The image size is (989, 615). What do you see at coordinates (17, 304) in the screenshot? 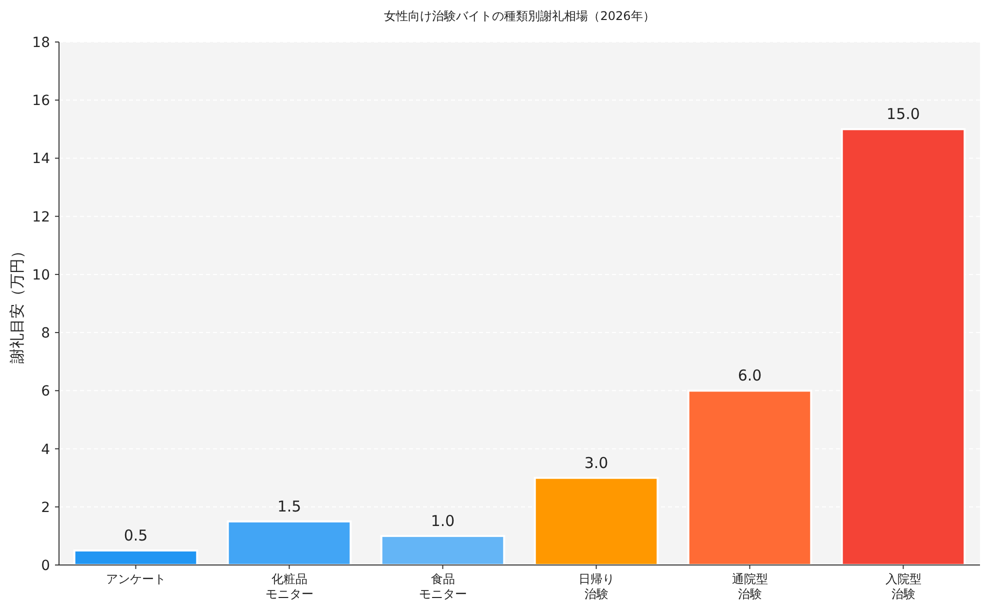
I see `y-axis-title: 謝礼目安（万円）` at bounding box center [17, 304].